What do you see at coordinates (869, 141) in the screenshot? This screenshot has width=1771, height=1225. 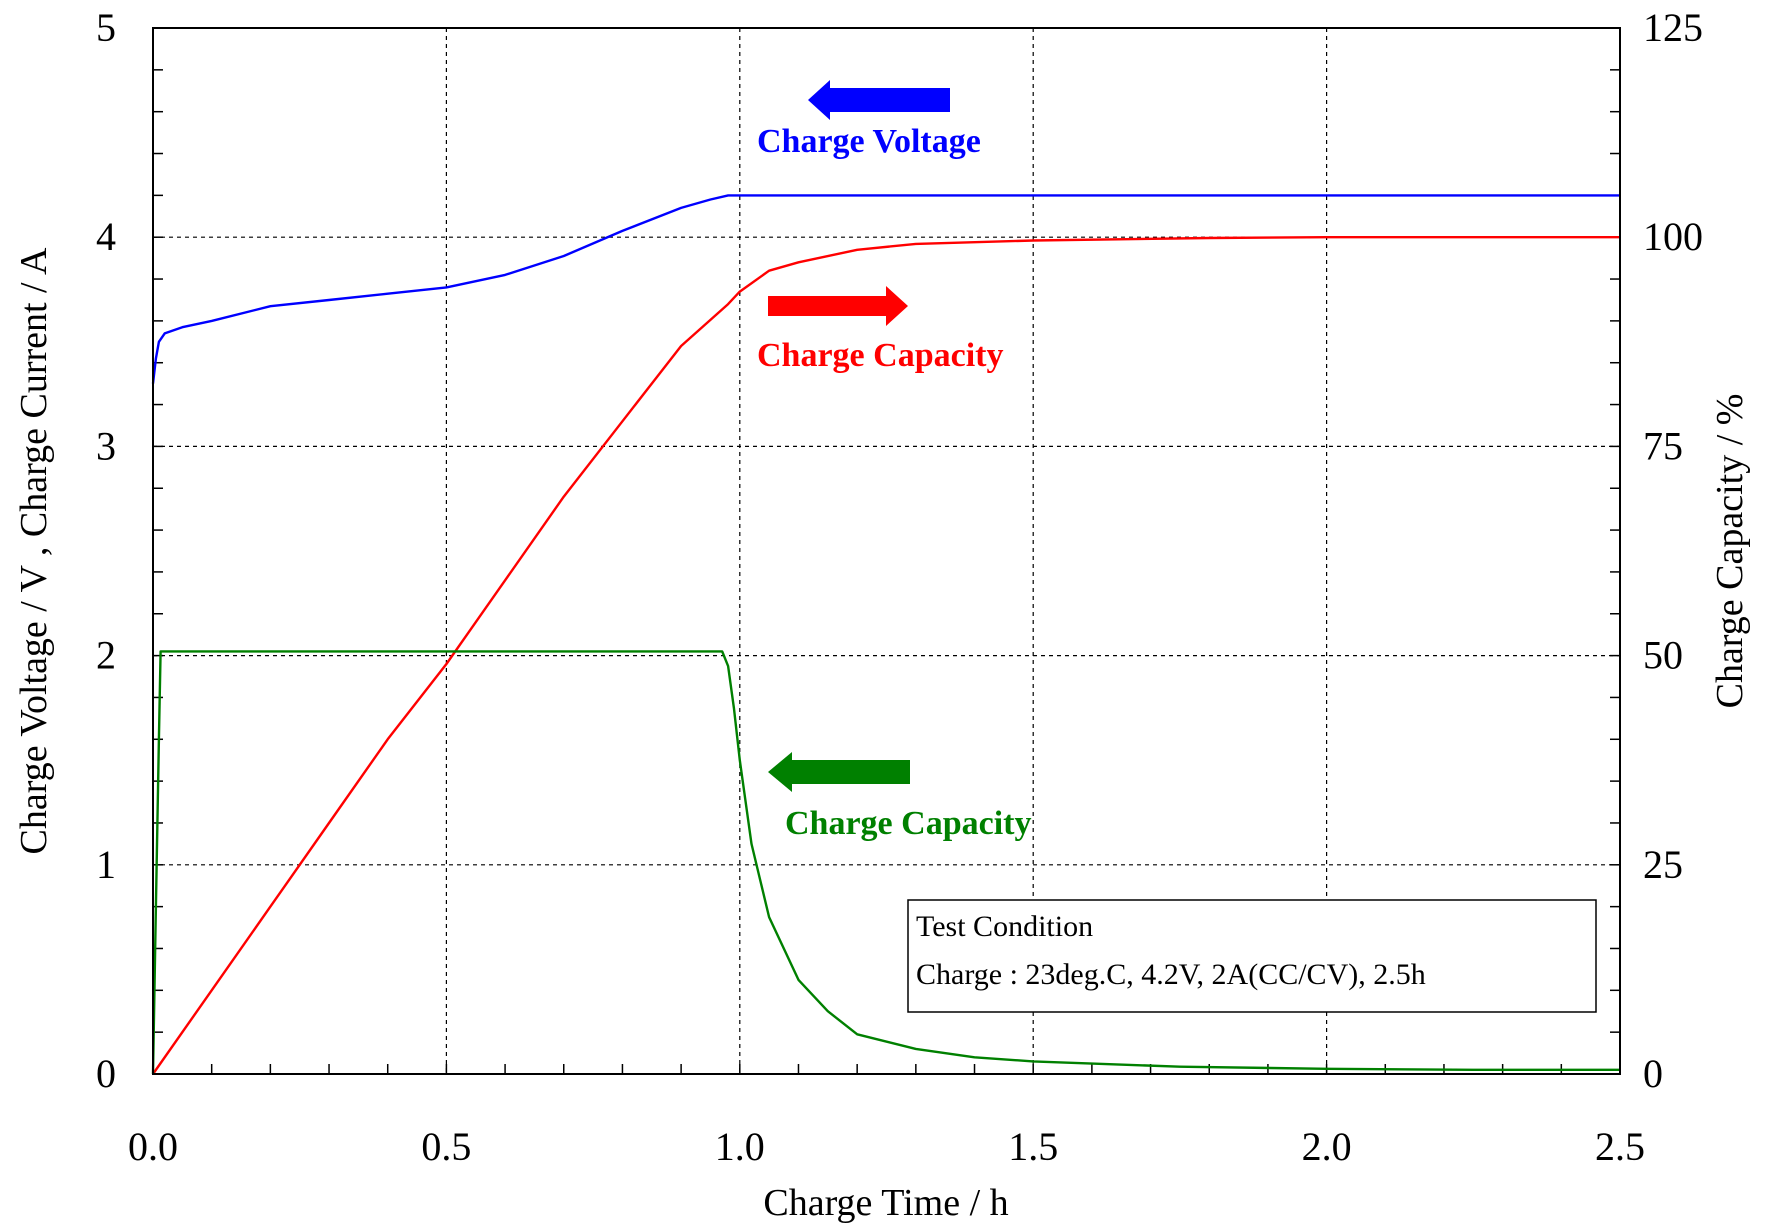 I see `voltage-annotation-label: Charge Voltage` at bounding box center [869, 141].